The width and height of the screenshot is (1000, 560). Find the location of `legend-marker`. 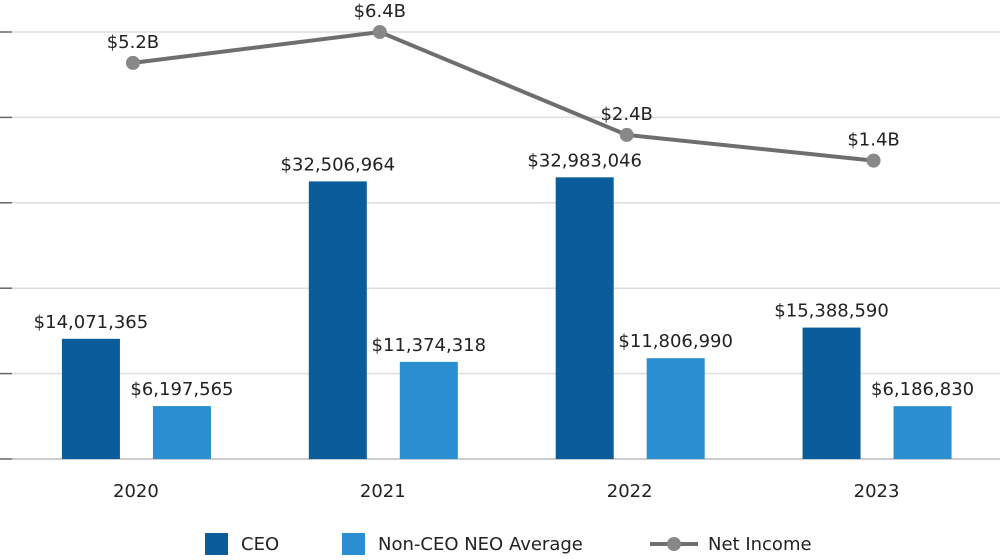

legend-marker is located at coordinates (674, 544).